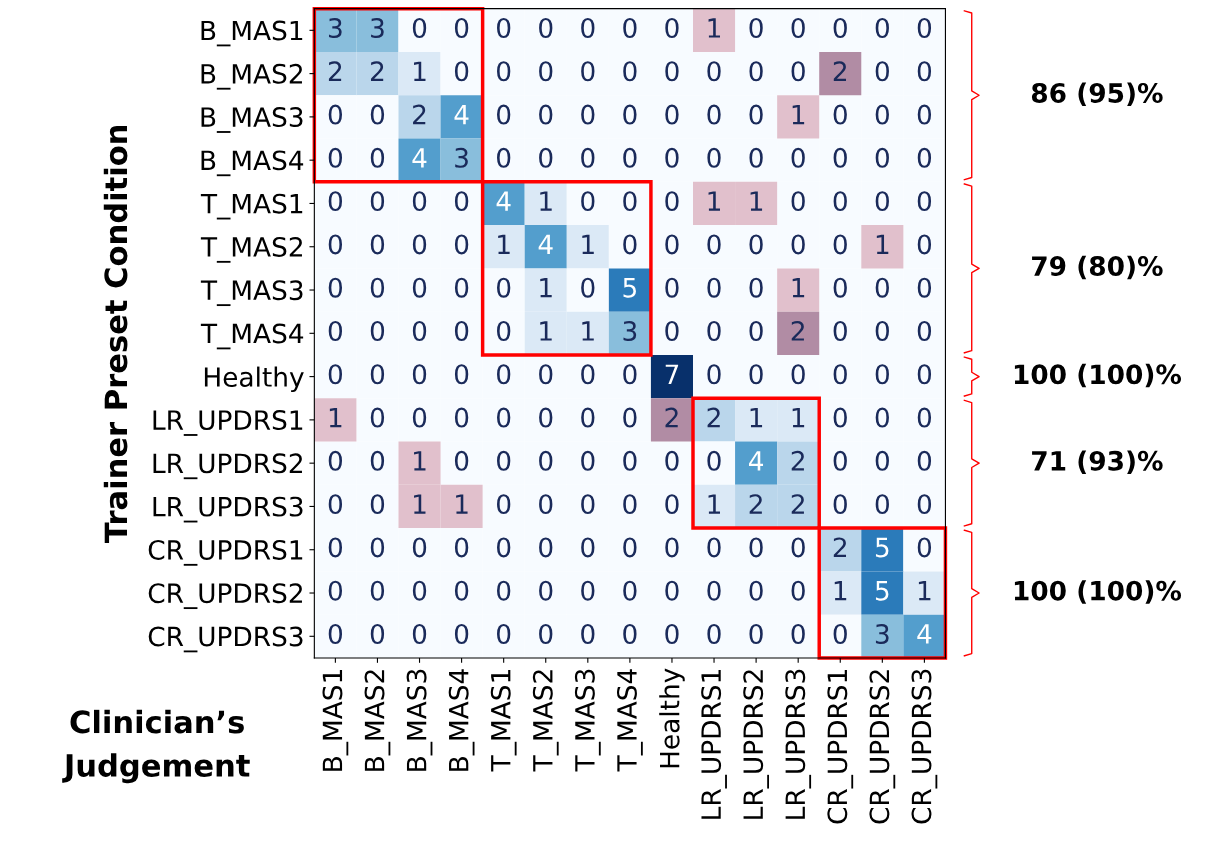 This screenshot has width=1209, height=868. What do you see at coordinates (252, 120) in the screenshot?
I see `y-tick-label: B_MAS3` at bounding box center [252, 120].